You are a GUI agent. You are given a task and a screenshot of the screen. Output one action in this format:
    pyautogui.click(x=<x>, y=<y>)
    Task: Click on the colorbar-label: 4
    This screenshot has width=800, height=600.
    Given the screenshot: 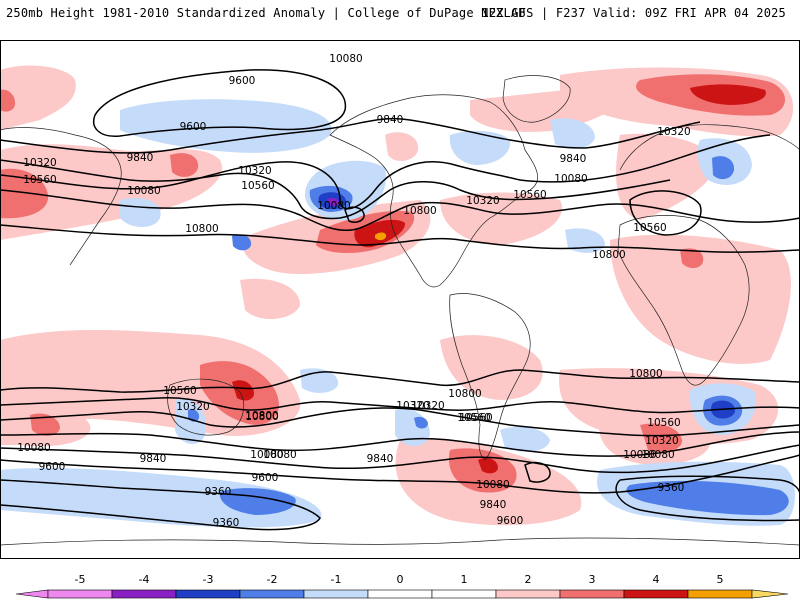 What is the action you would take?
    pyautogui.click(x=656, y=579)
    